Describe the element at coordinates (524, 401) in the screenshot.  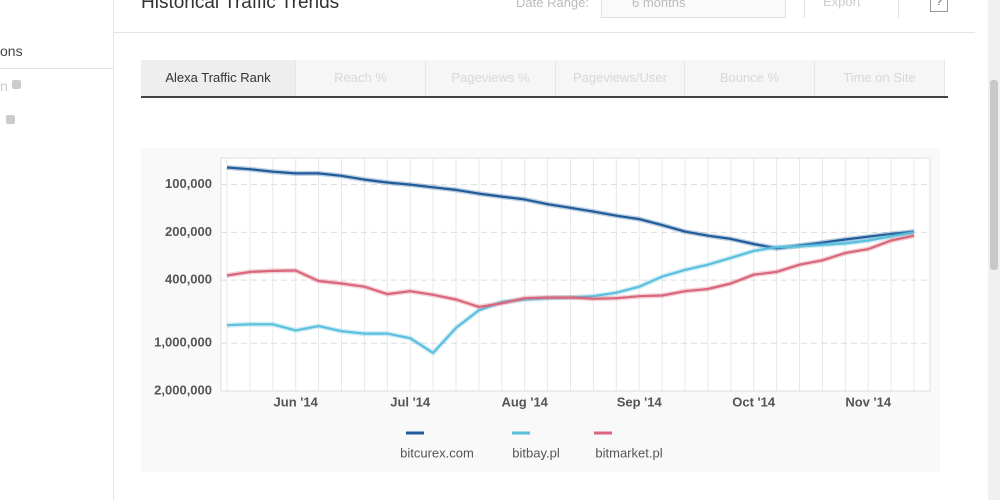
I see `x-tick-label: Aug '14` at that location.